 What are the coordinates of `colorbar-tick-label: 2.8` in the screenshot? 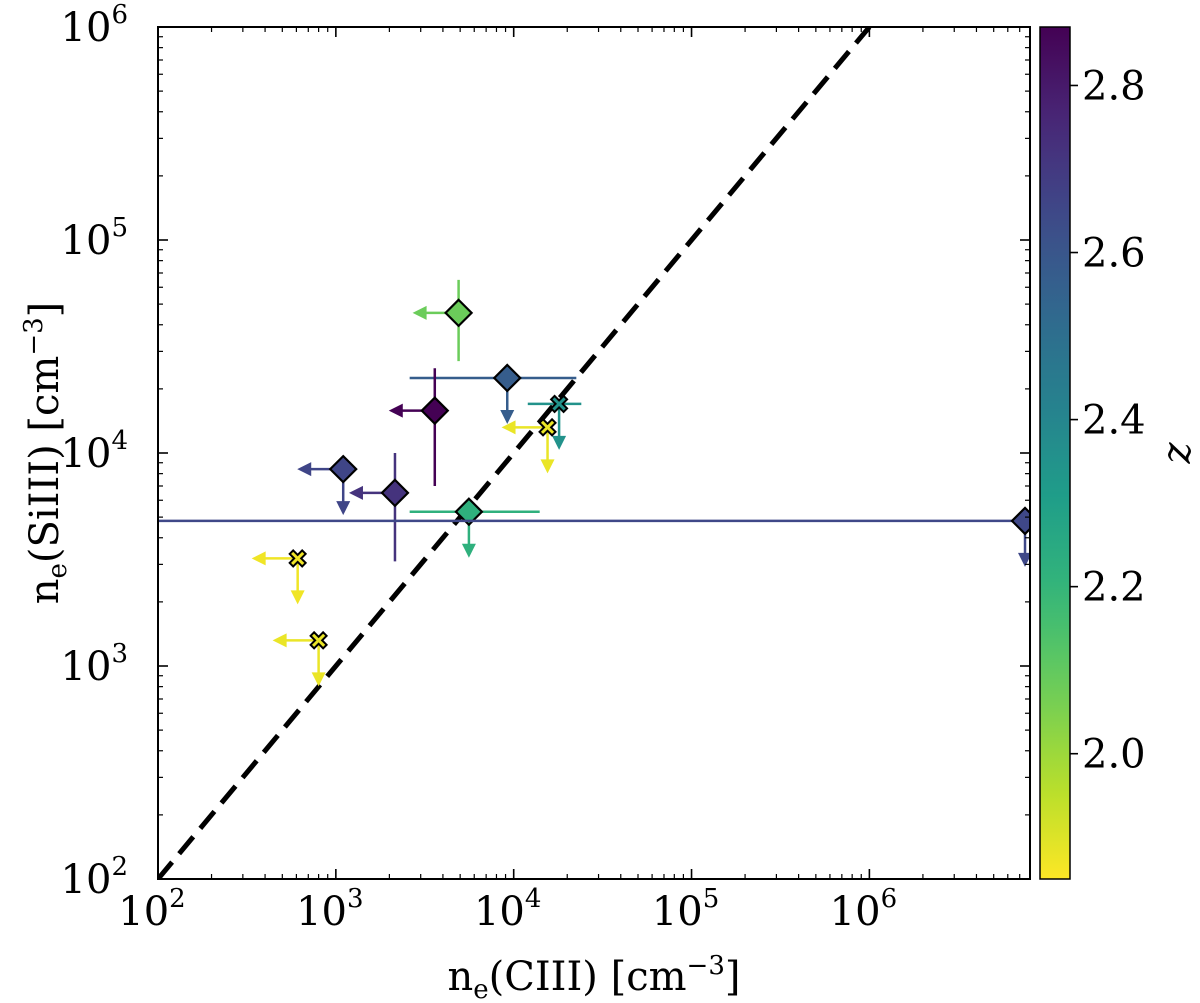 It's located at (1114, 86).